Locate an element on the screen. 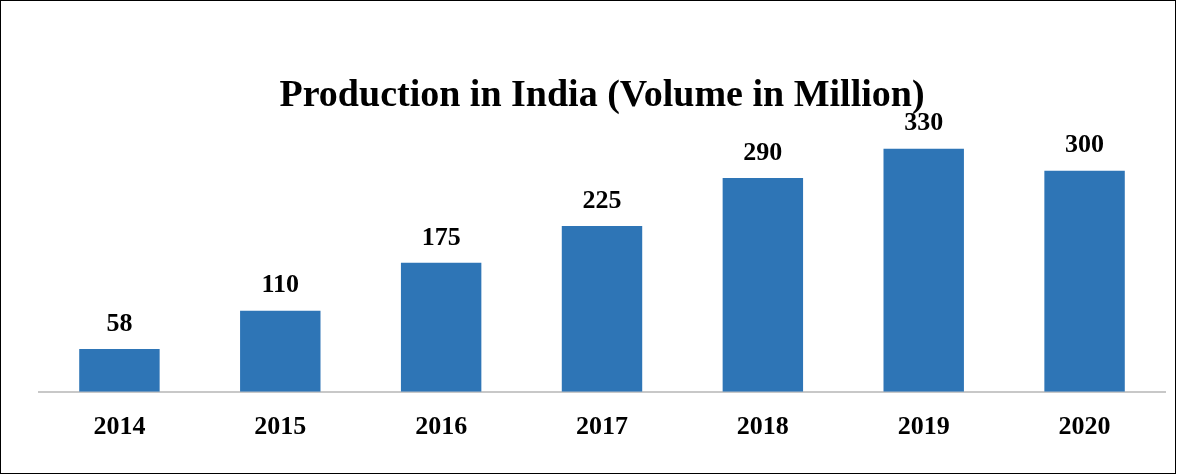 This screenshot has height=474, width=1188. data-label: 290 is located at coordinates (763, 151).